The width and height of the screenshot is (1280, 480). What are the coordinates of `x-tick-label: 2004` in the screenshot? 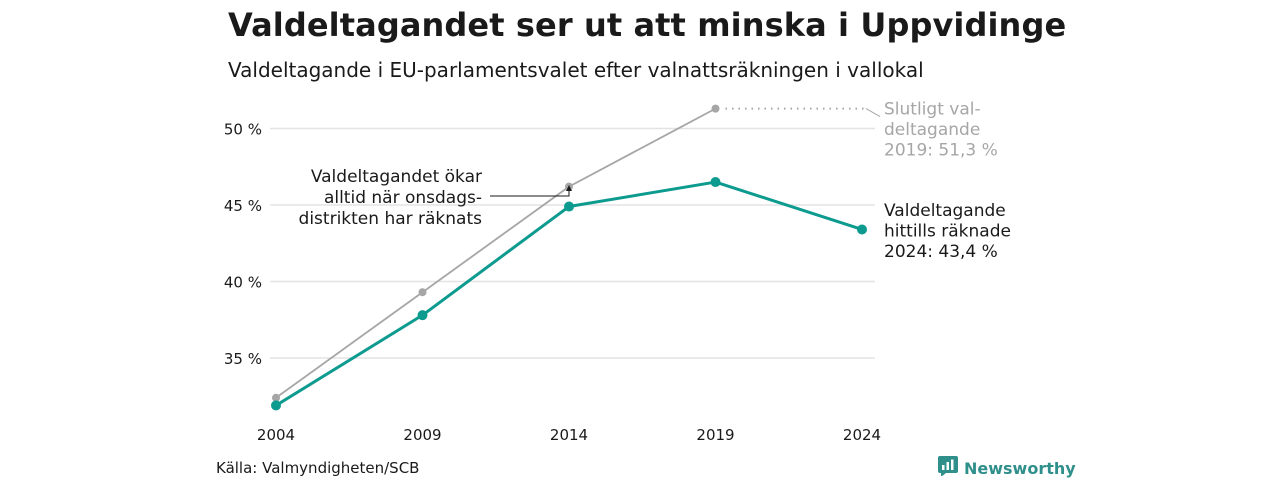 It's located at (276, 435).